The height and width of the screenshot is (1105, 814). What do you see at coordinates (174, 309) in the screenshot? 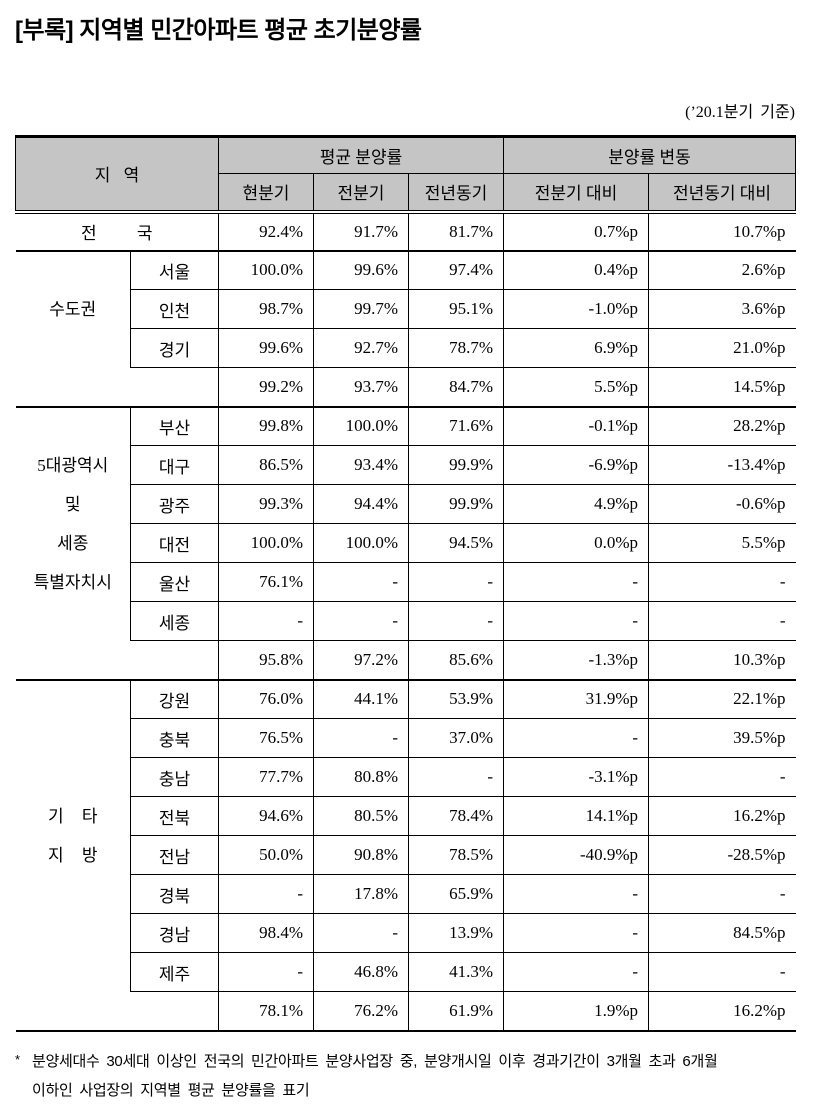
I see `region-label: 인천` at bounding box center [174, 309].